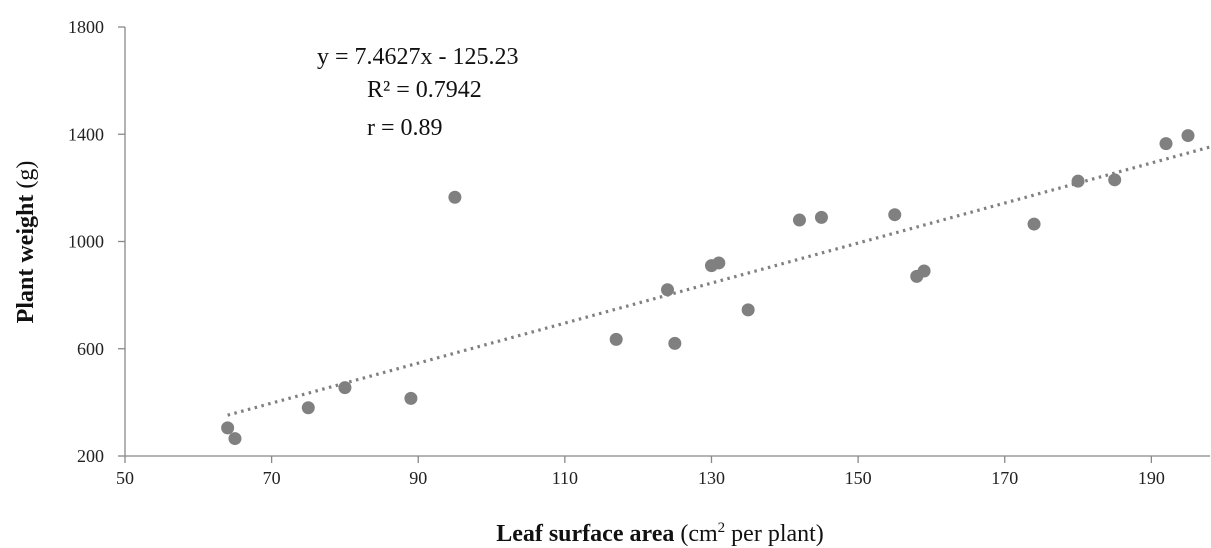 This screenshot has height=548, width=1211. Describe the element at coordinates (272, 478) in the screenshot. I see `x-tick-label: 70` at that location.